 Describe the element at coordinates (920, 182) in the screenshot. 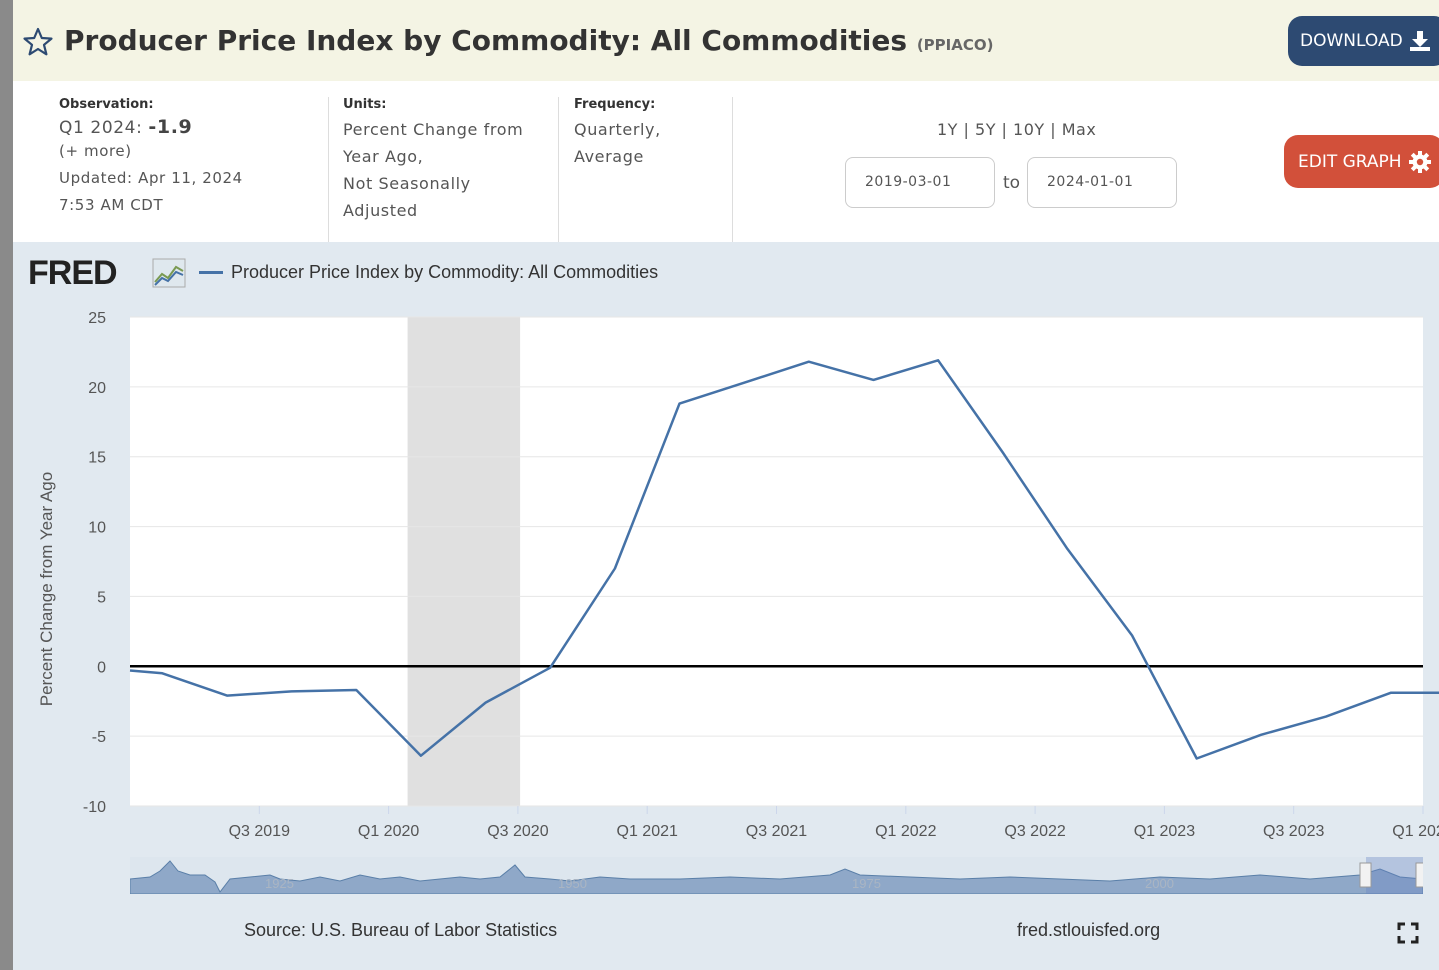

I see `start-date-input: 2019-03-01` at that location.